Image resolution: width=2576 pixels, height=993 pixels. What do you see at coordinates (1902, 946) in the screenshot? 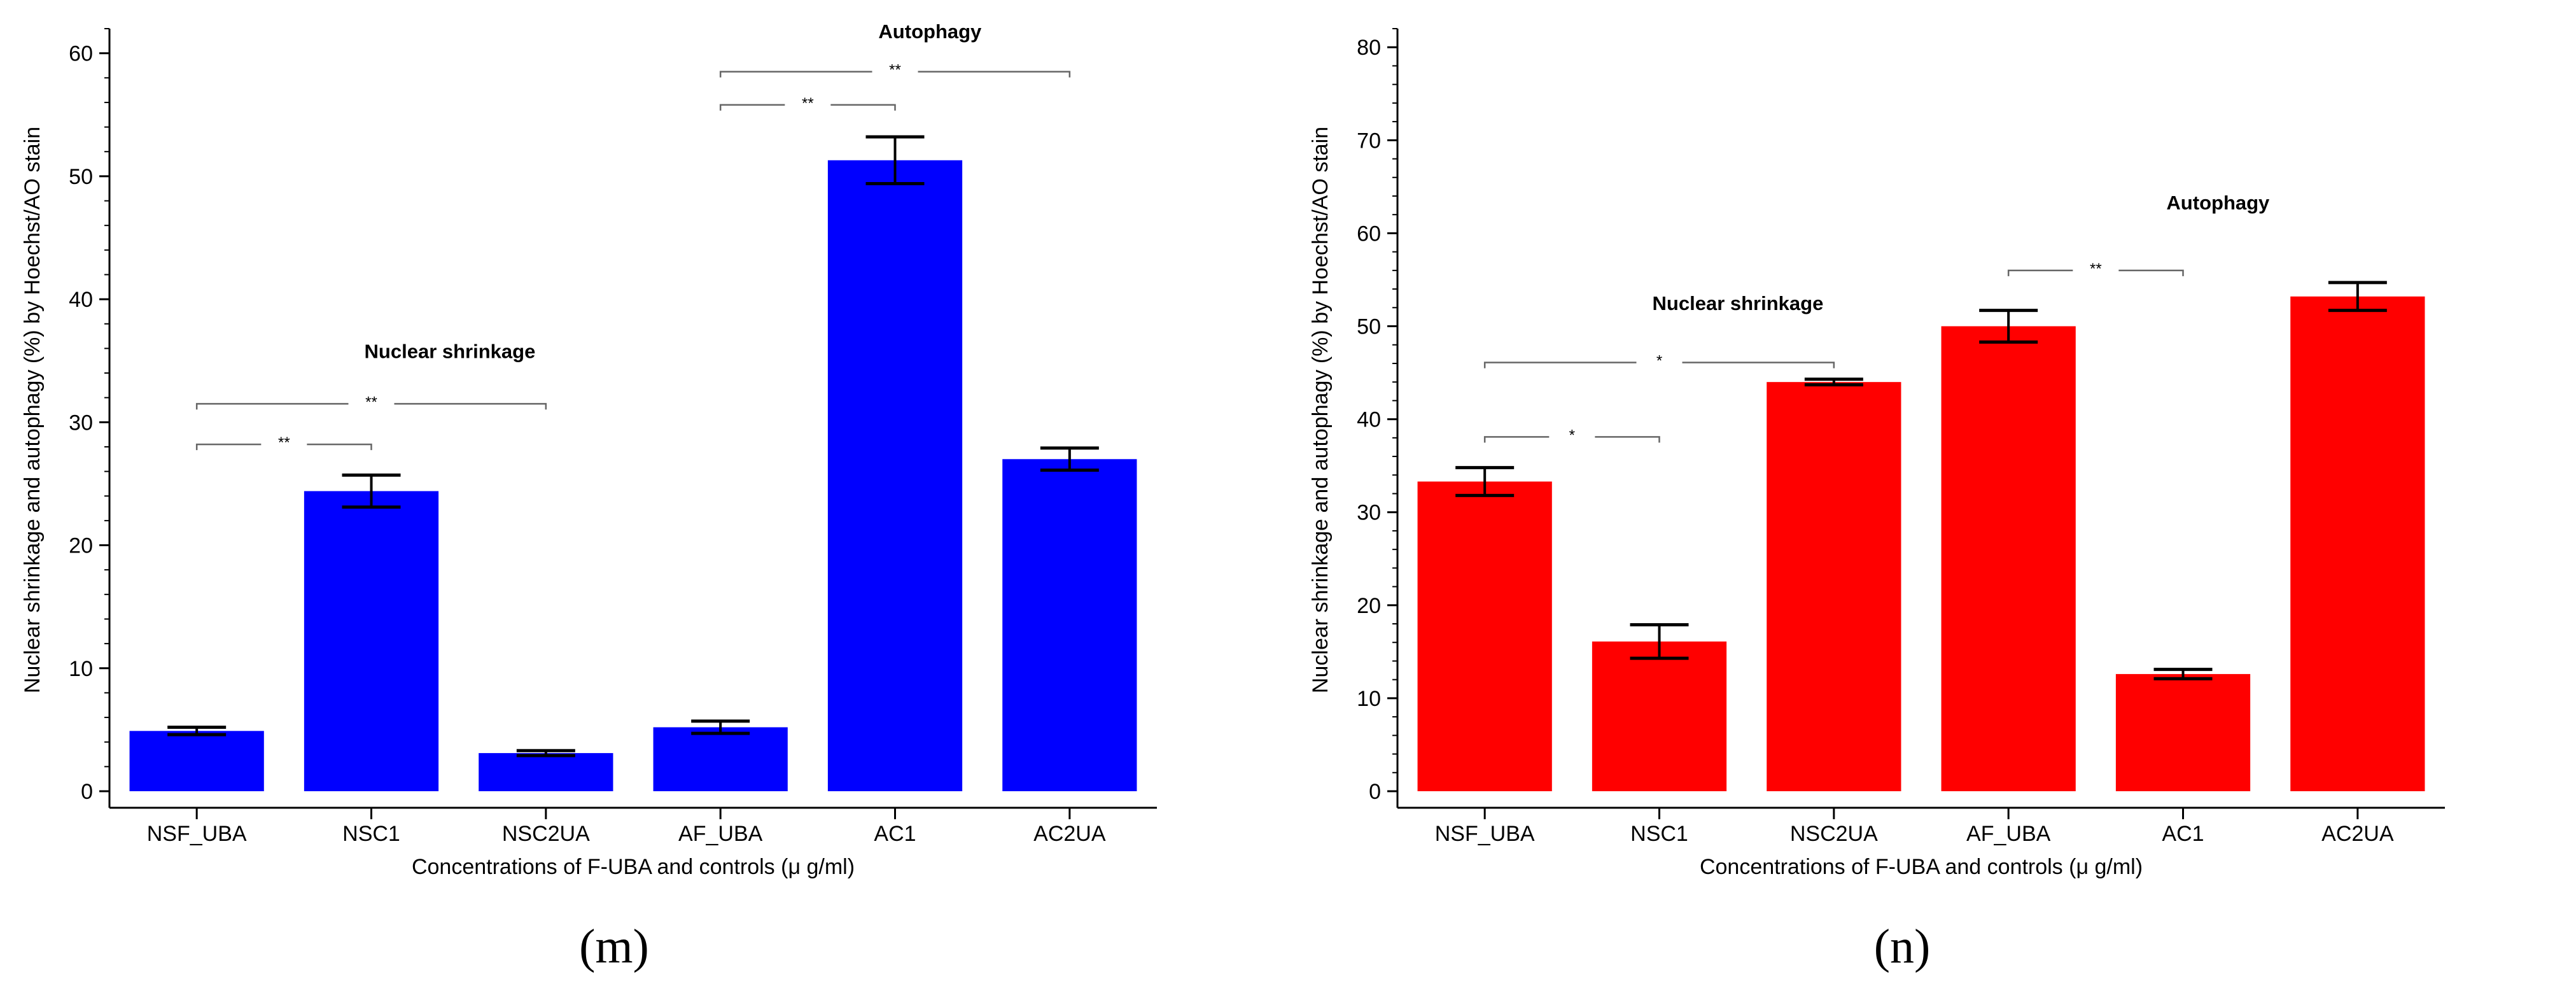
I see `panel-label: (n)` at bounding box center [1902, 946].